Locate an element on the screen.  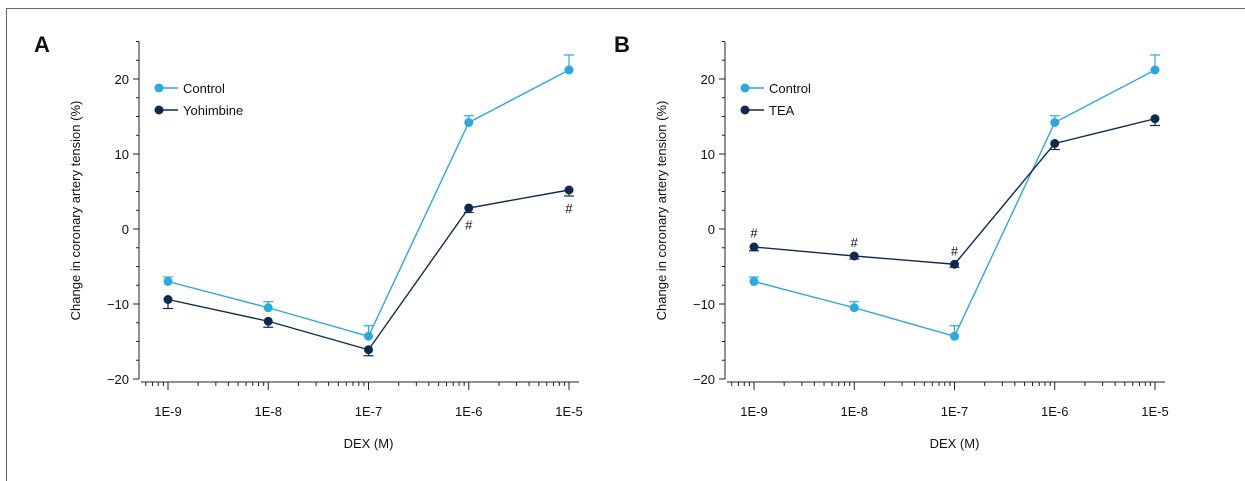
series-yohimbine is located at coordinates (368, 271).